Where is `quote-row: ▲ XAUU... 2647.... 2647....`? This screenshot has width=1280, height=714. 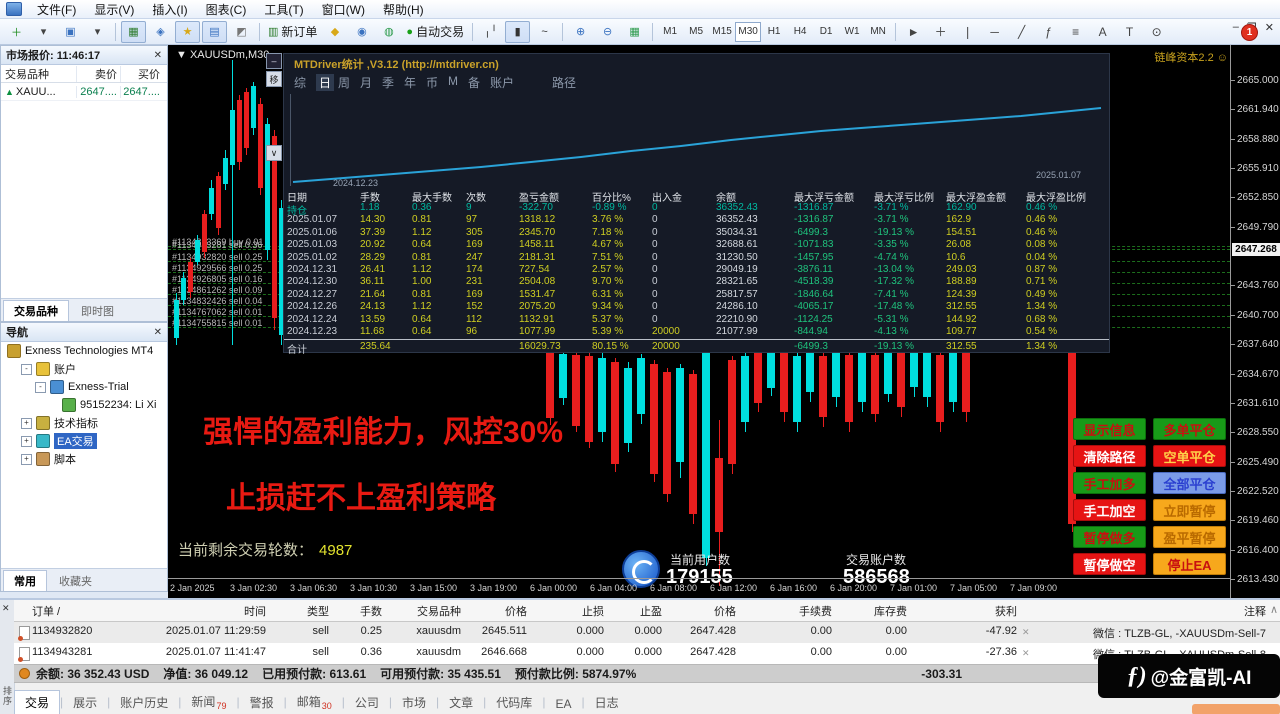
quote-row: ▲ XAUU... 2647.... 2647.... is located at coordinates (84, 92).